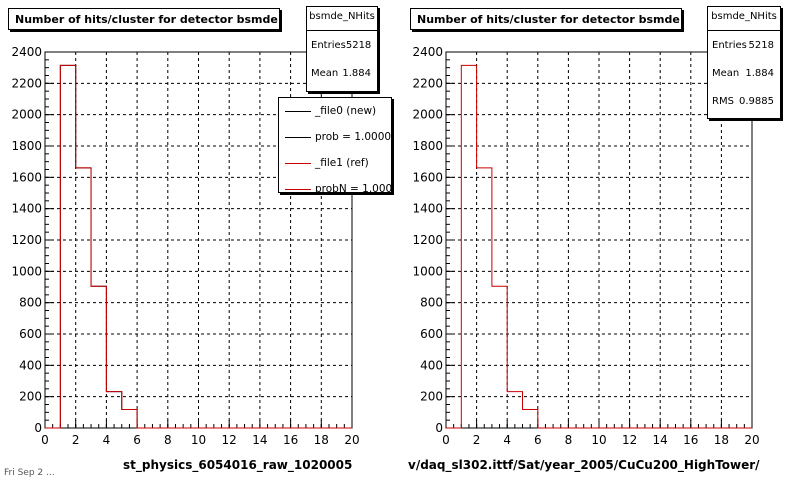 The image size is (800, 480). Describe the element at coordinates (346, 111) in the screenshot. I see `legend-label: _file0 (new)` at that location.